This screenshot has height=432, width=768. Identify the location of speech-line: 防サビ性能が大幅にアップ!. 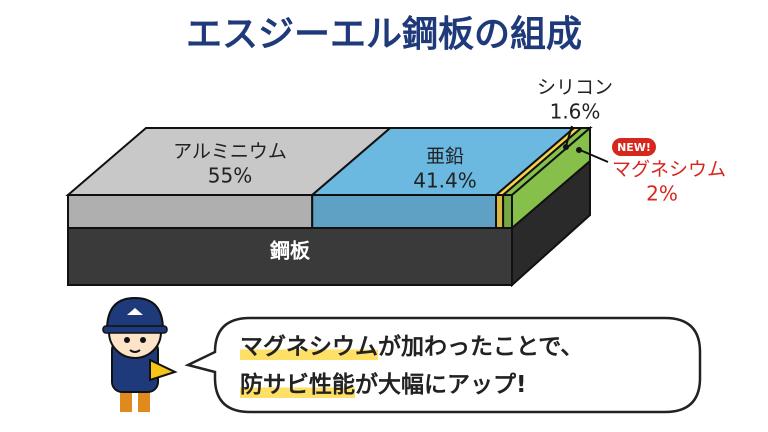
(465, 385).